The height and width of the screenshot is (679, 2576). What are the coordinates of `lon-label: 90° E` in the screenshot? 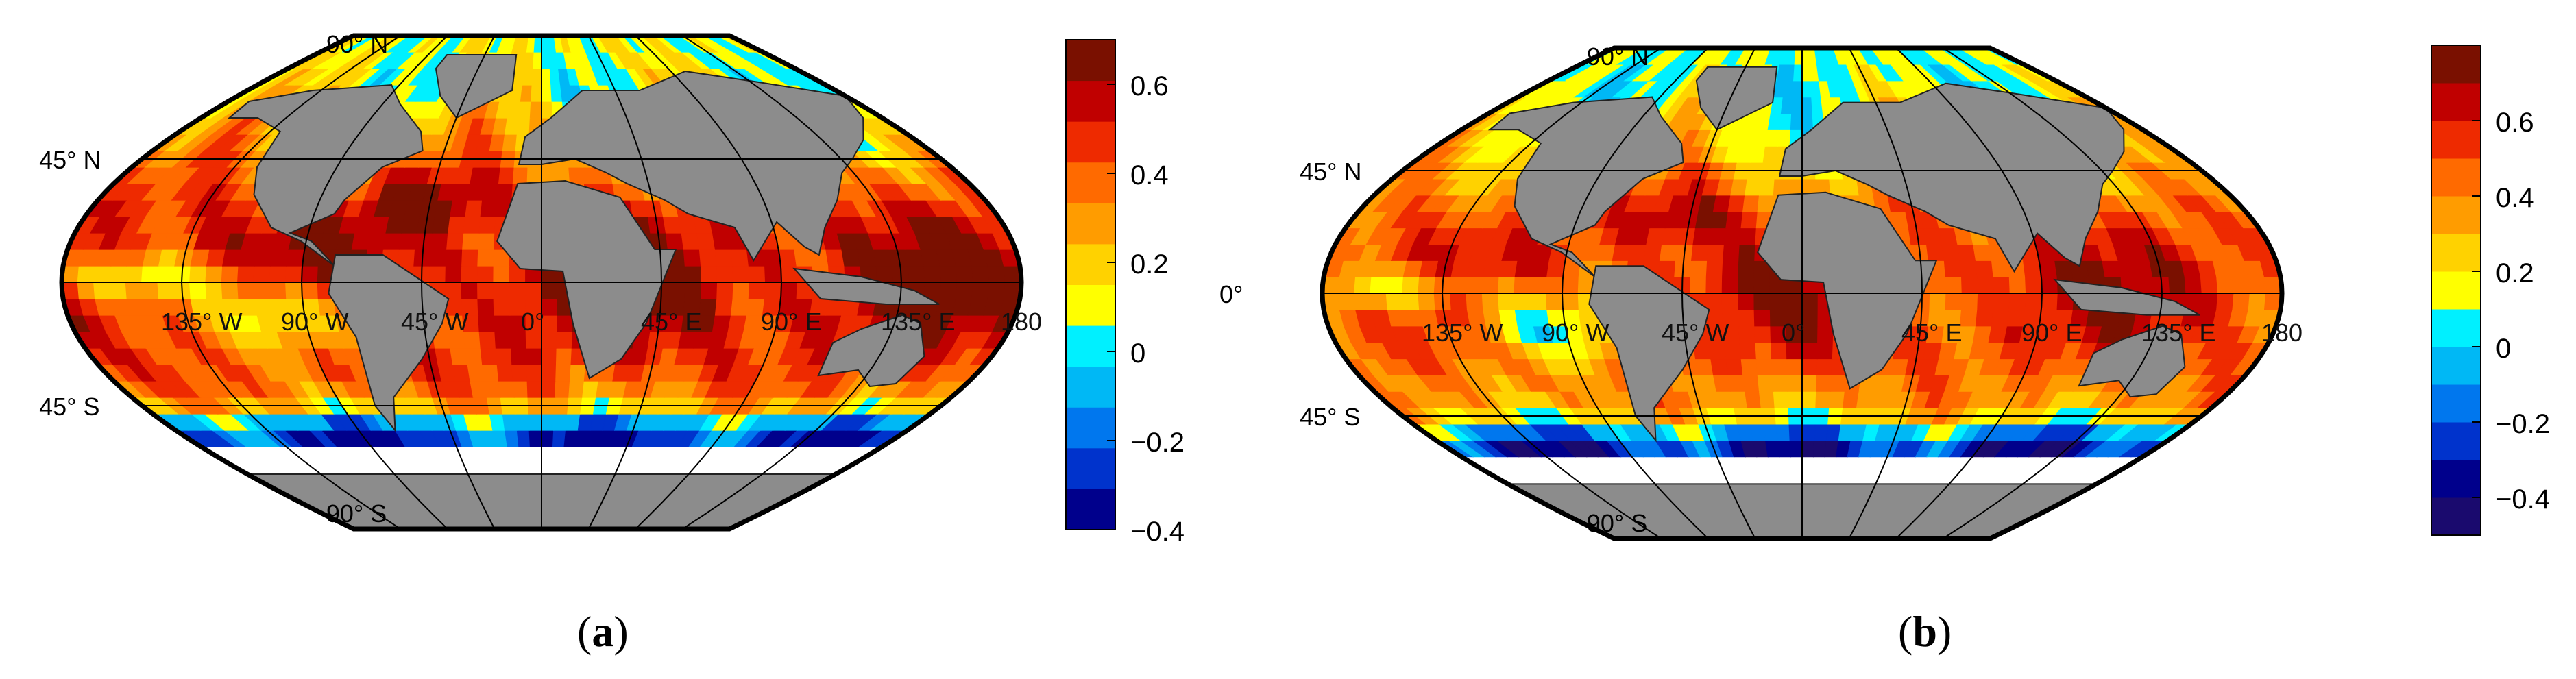 It's located at (2051, 333).